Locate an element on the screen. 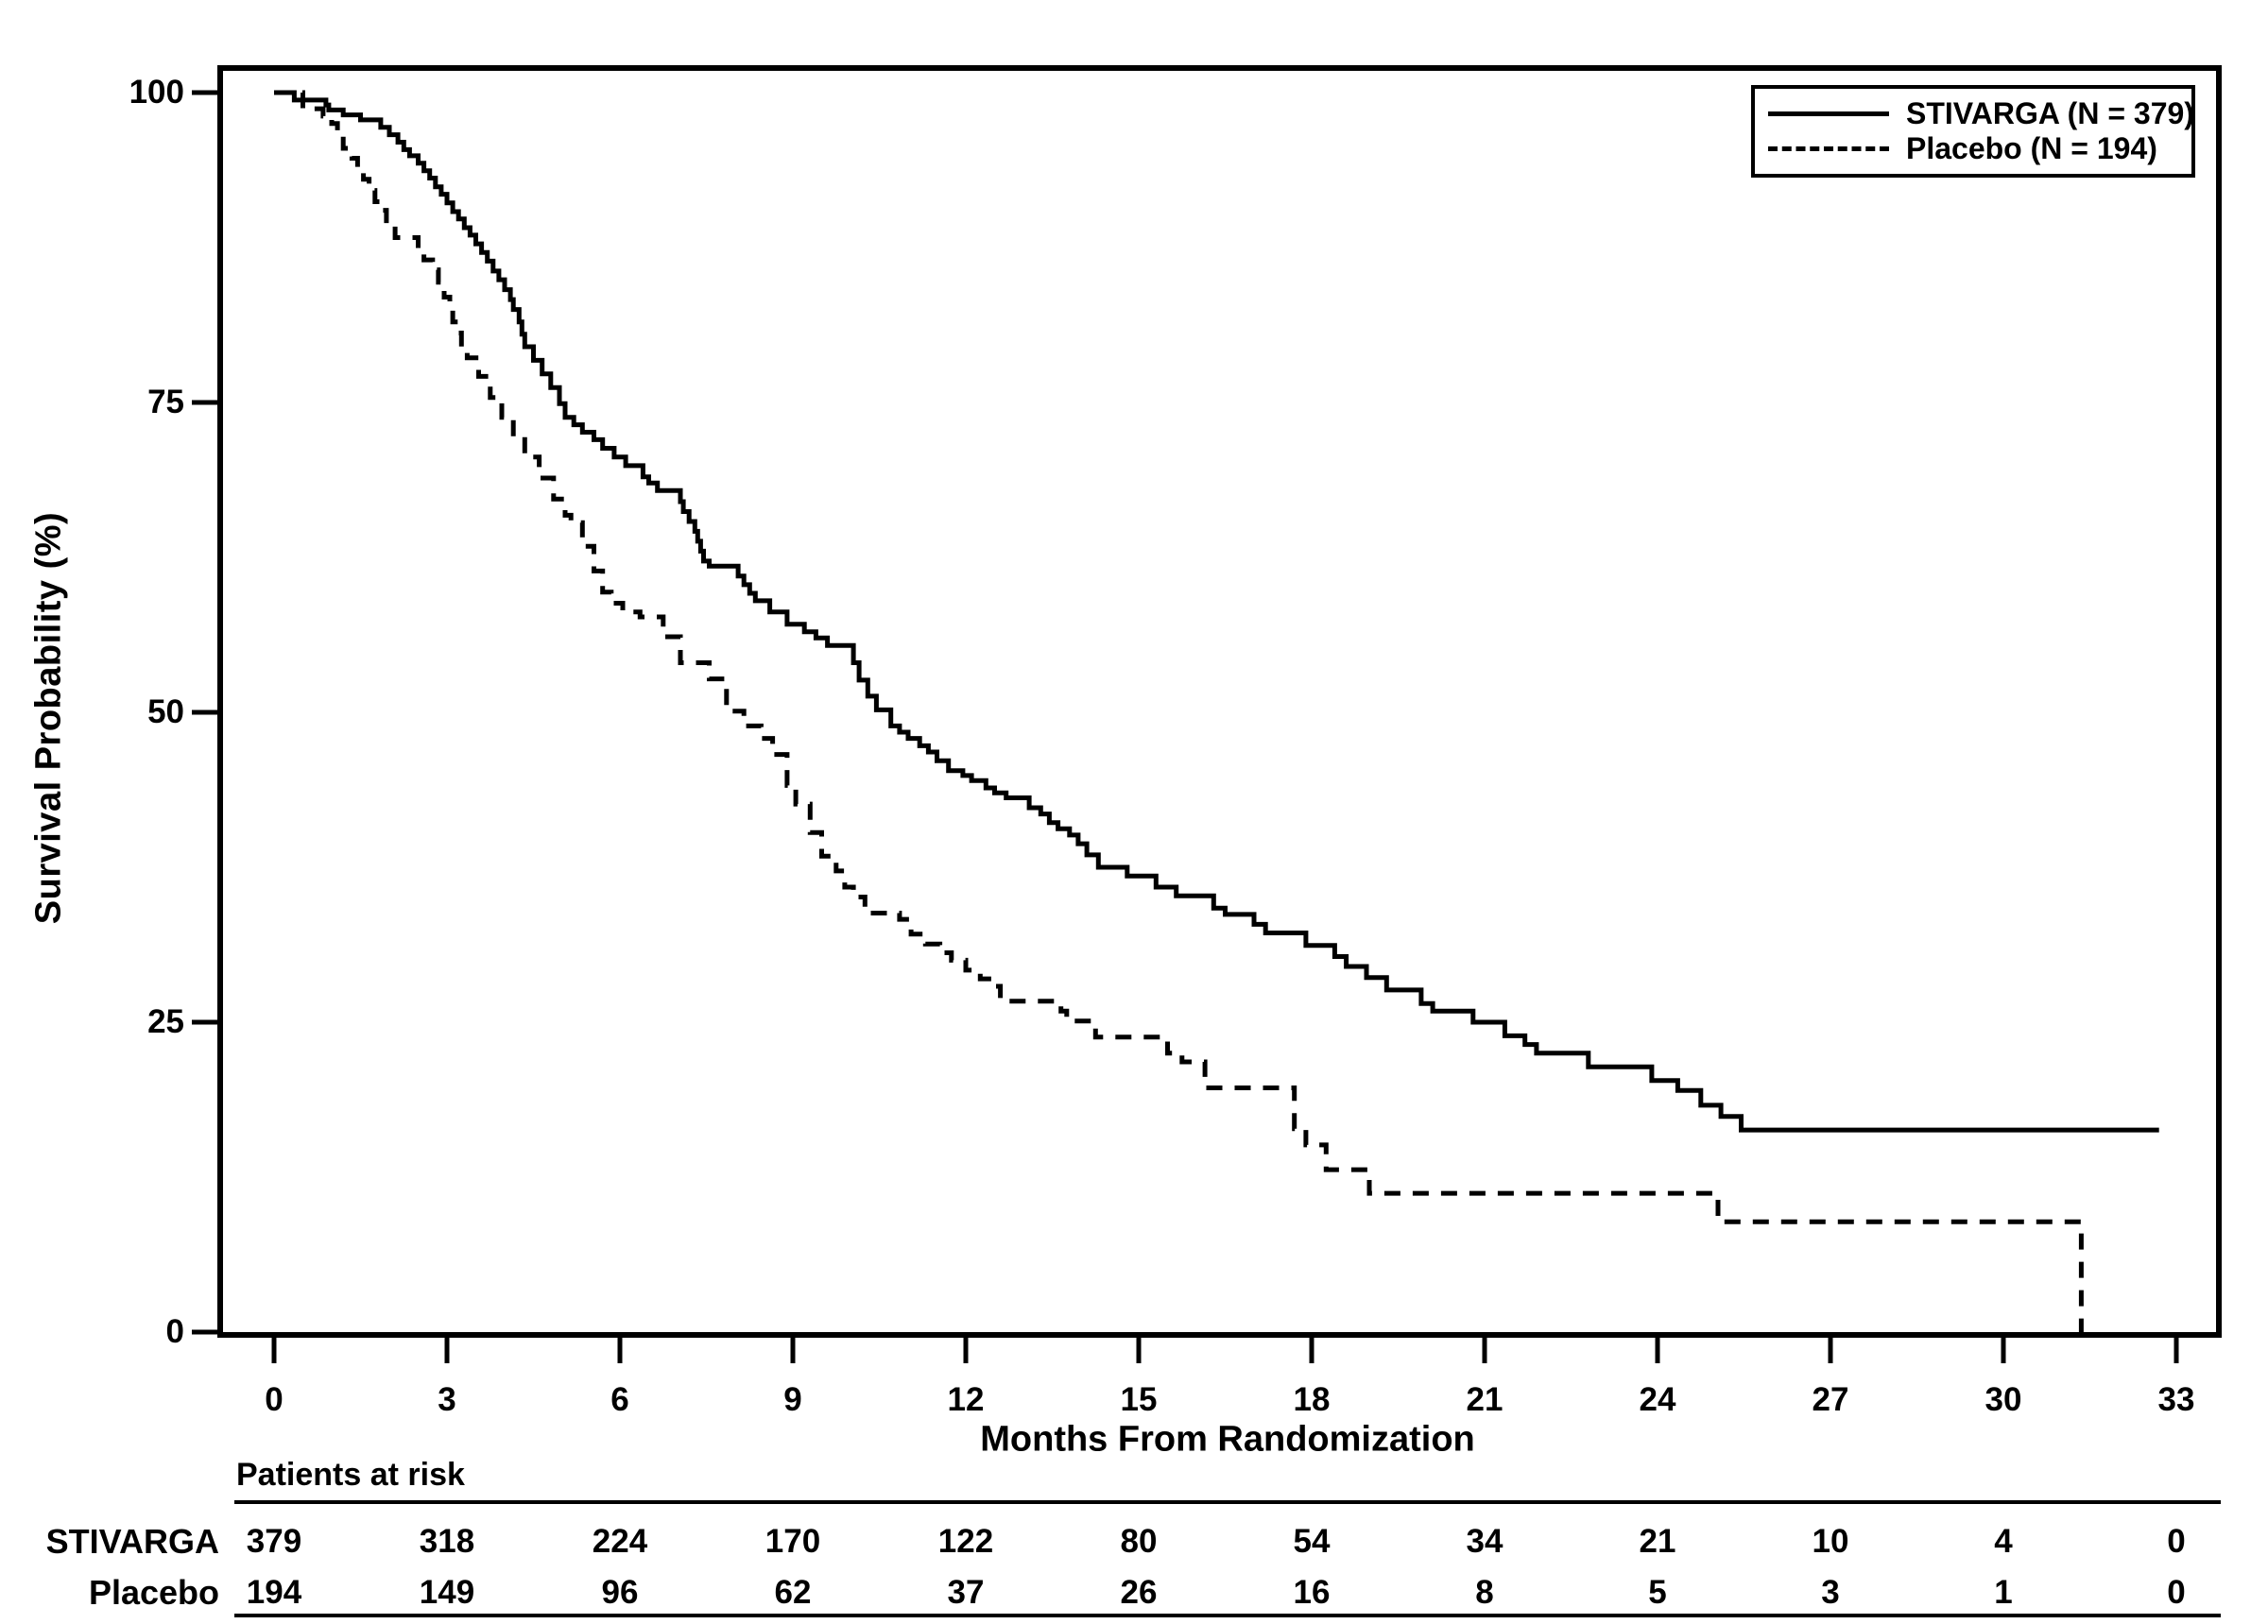 This screenshot has width=2268, height=1624. risk-count-placebo-m18: 16 is located at coordinates (1312, 1592).